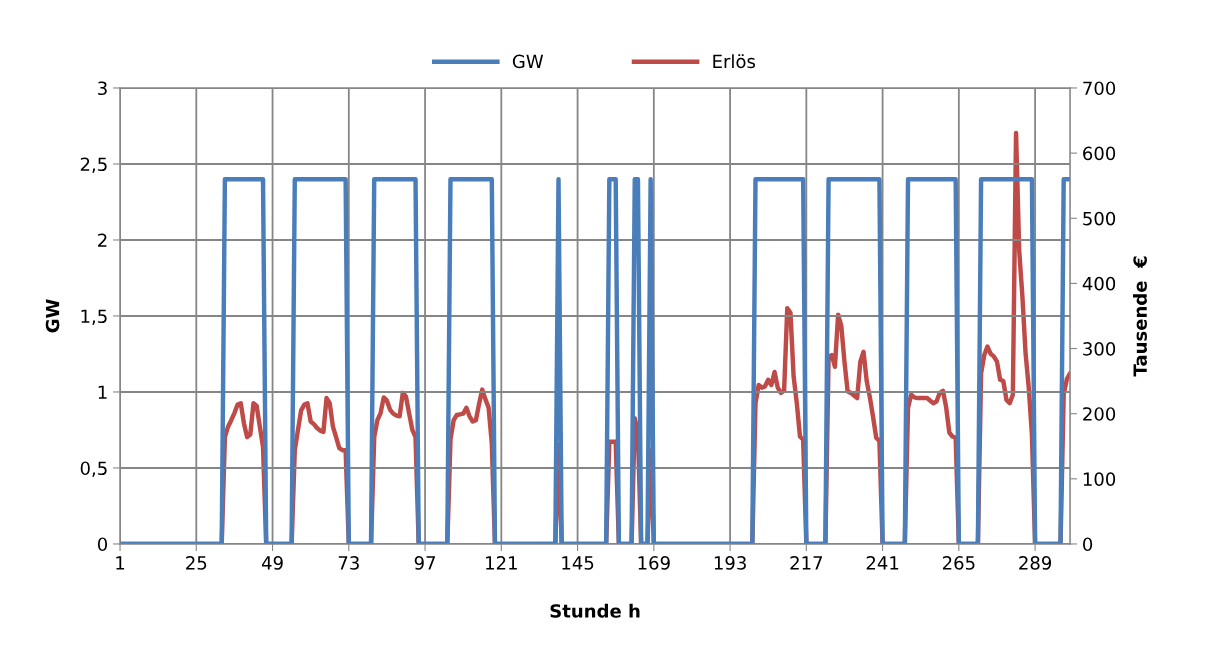  Describe the element at coordinates (1099, 479) in the screenshot. I see `y2-tick-label: 100` at that location.